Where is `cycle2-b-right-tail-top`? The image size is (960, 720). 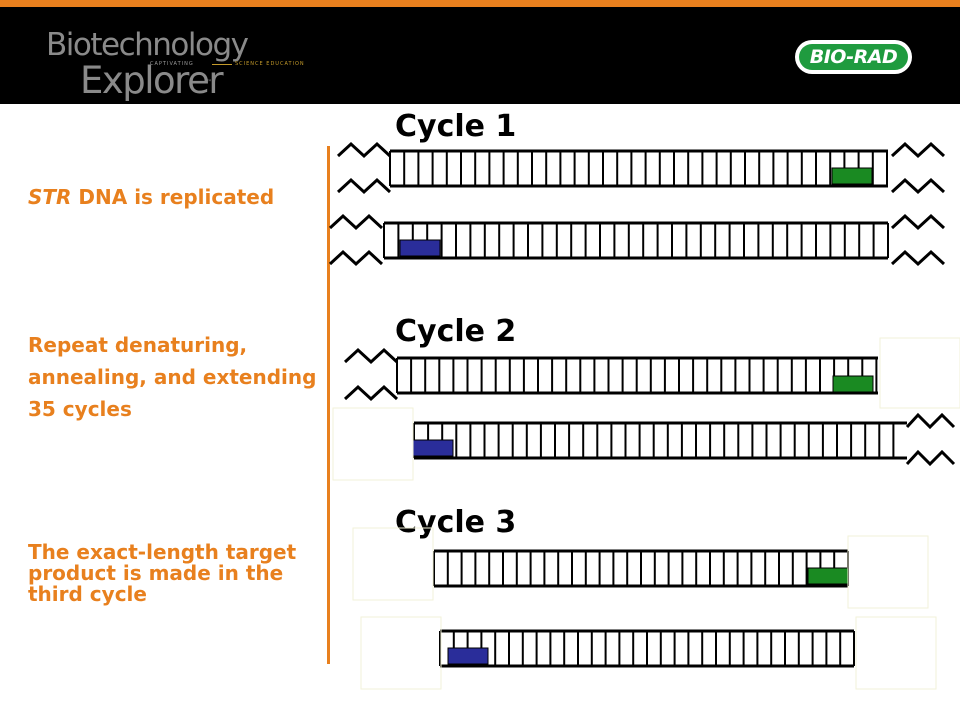
cycle2-b-right-tail-top is located at coordinates (930, 421).